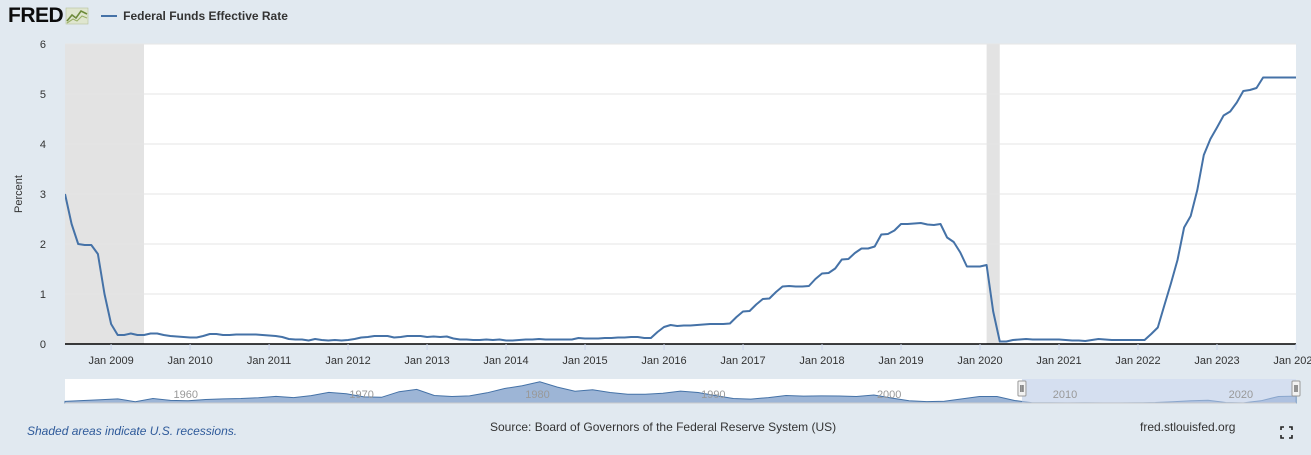  Describe the element at coordinates (1188, 427) in the screenshot. I see `site-link: fred.stlouisfed.org` at that location.